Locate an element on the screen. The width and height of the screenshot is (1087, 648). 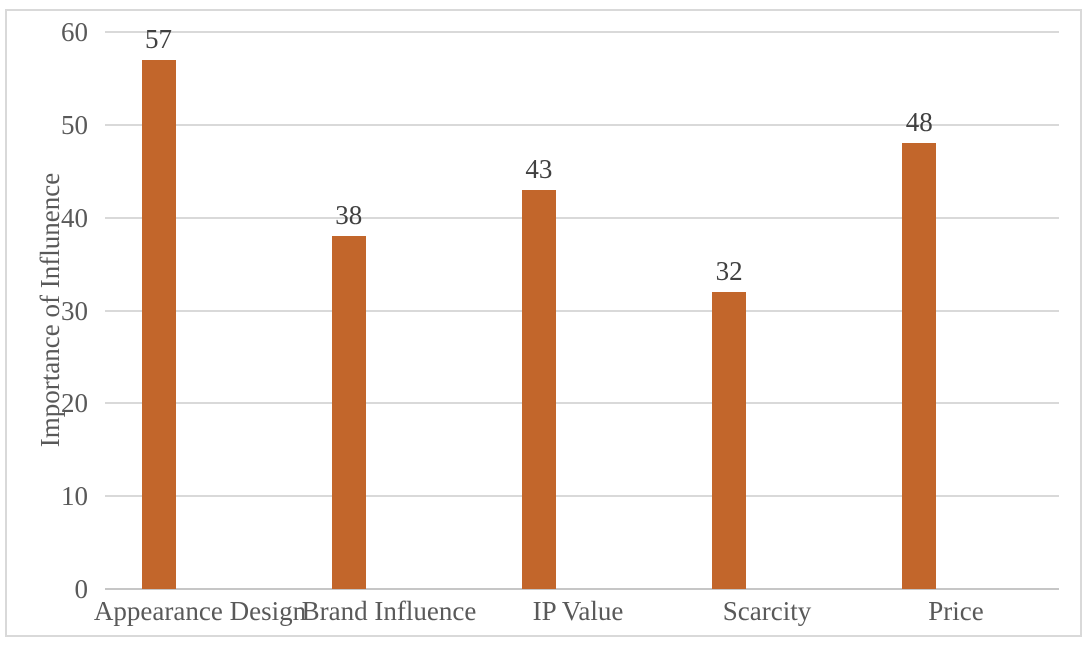
bar-value-label: 57 is located at coordinates (158, 38).